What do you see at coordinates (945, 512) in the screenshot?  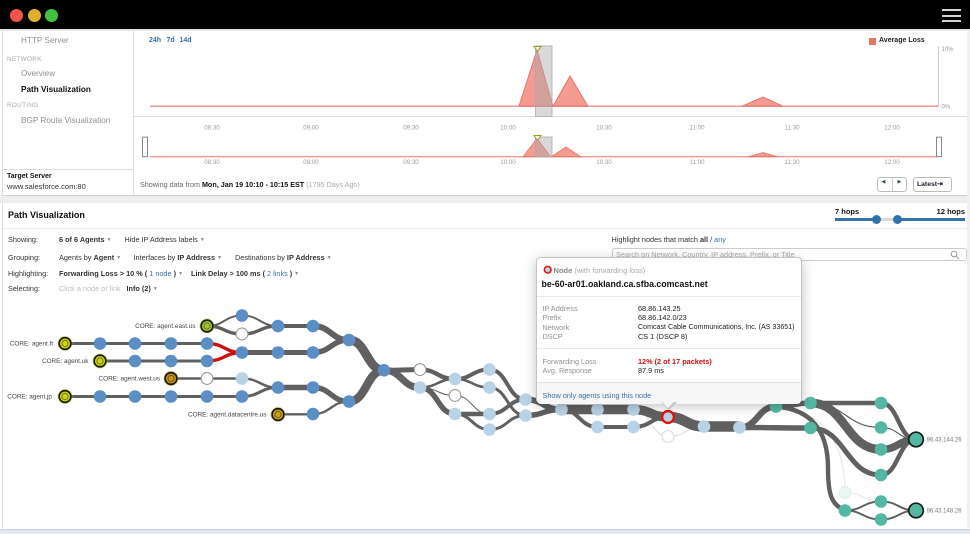 I see `svg-text: 96.43.148.26` at bounding box center [945, 512].